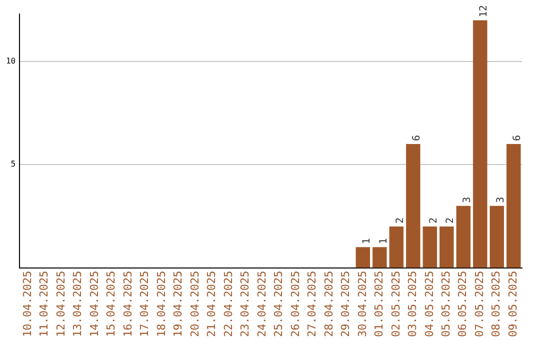  What do you see at coordinates (261, 304) in the screenshot?
I see `x-tick-label: 24.04.2025` at bounding box center [261, 304].